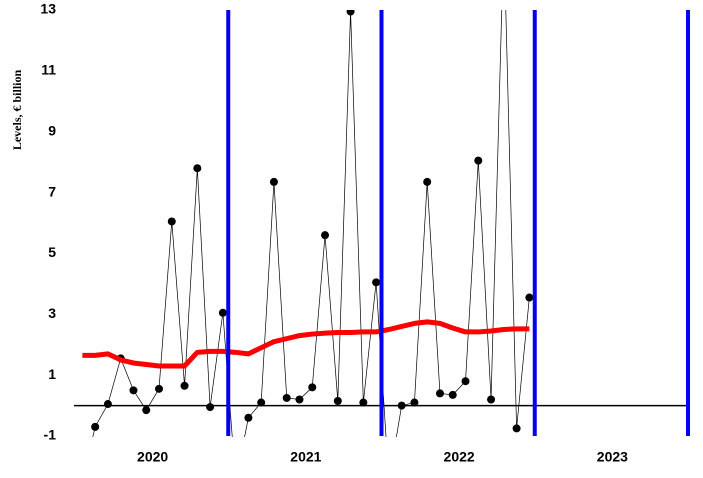 The image size is (703, 478). Describe the element at coordinates (52, 130) in the screenshot. I see `y-tick-label: 9` at that location.